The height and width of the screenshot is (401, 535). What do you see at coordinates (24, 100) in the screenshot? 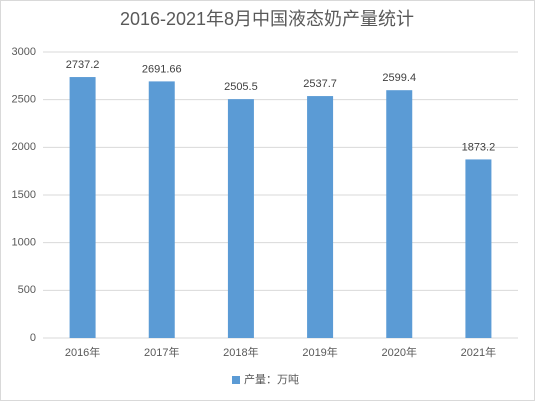
I see `y-tick-label: 2500` at bounding box center [24, 100].